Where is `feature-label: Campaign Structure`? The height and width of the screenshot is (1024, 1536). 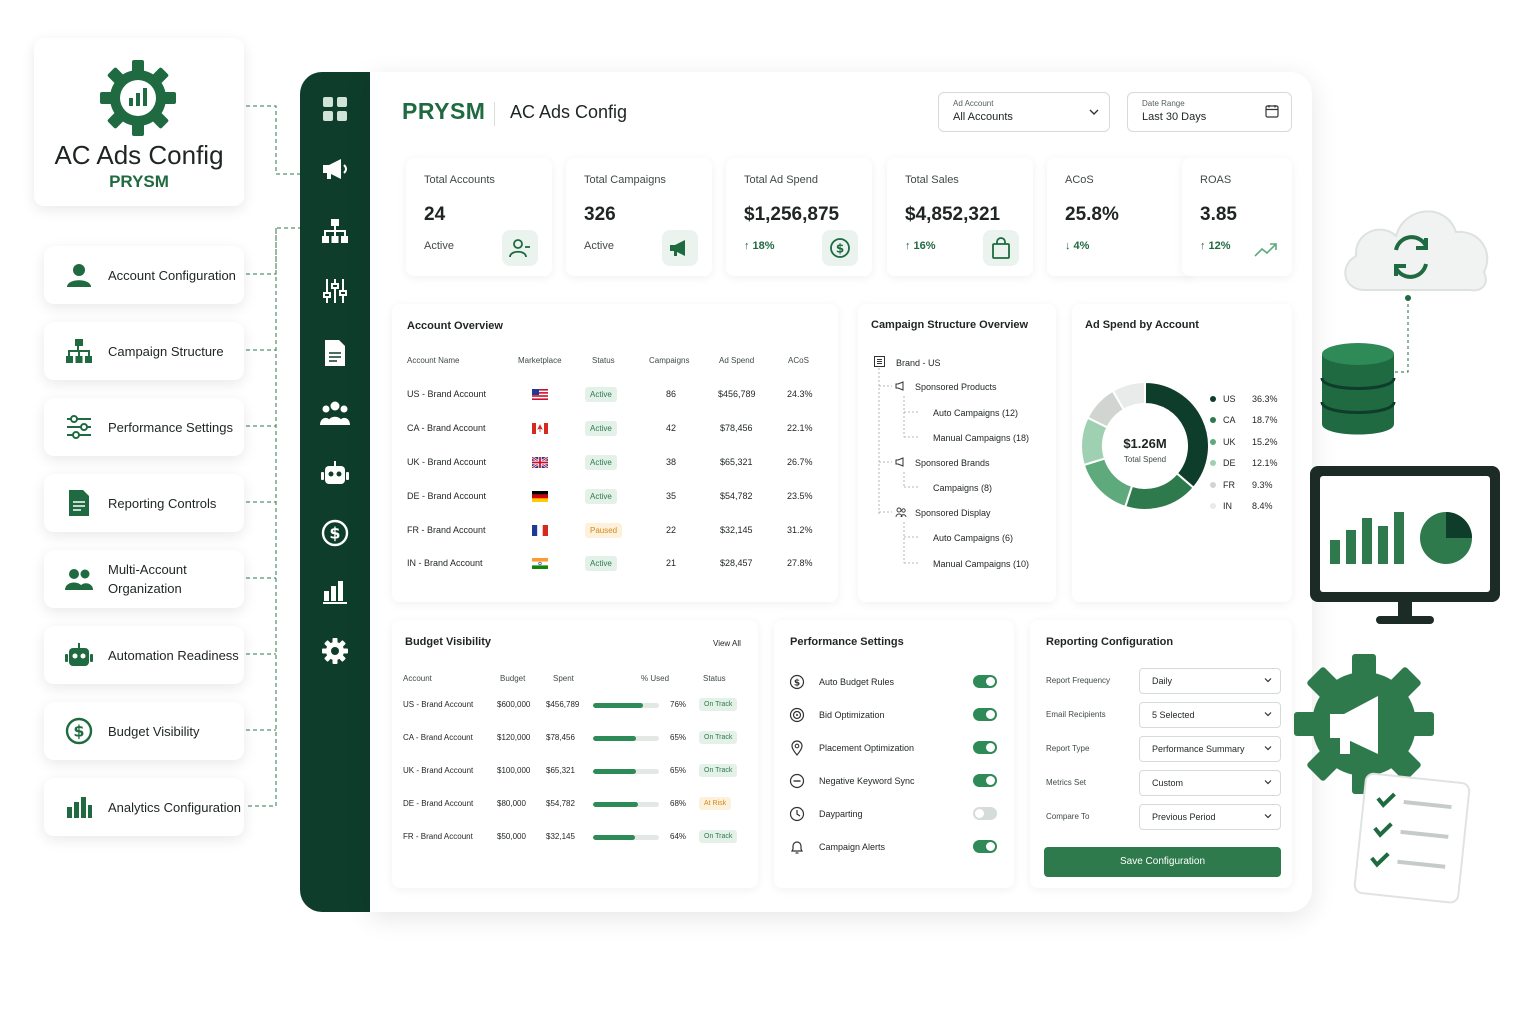
feature-label: Campaign Structure is located at coordinates (166, 351).